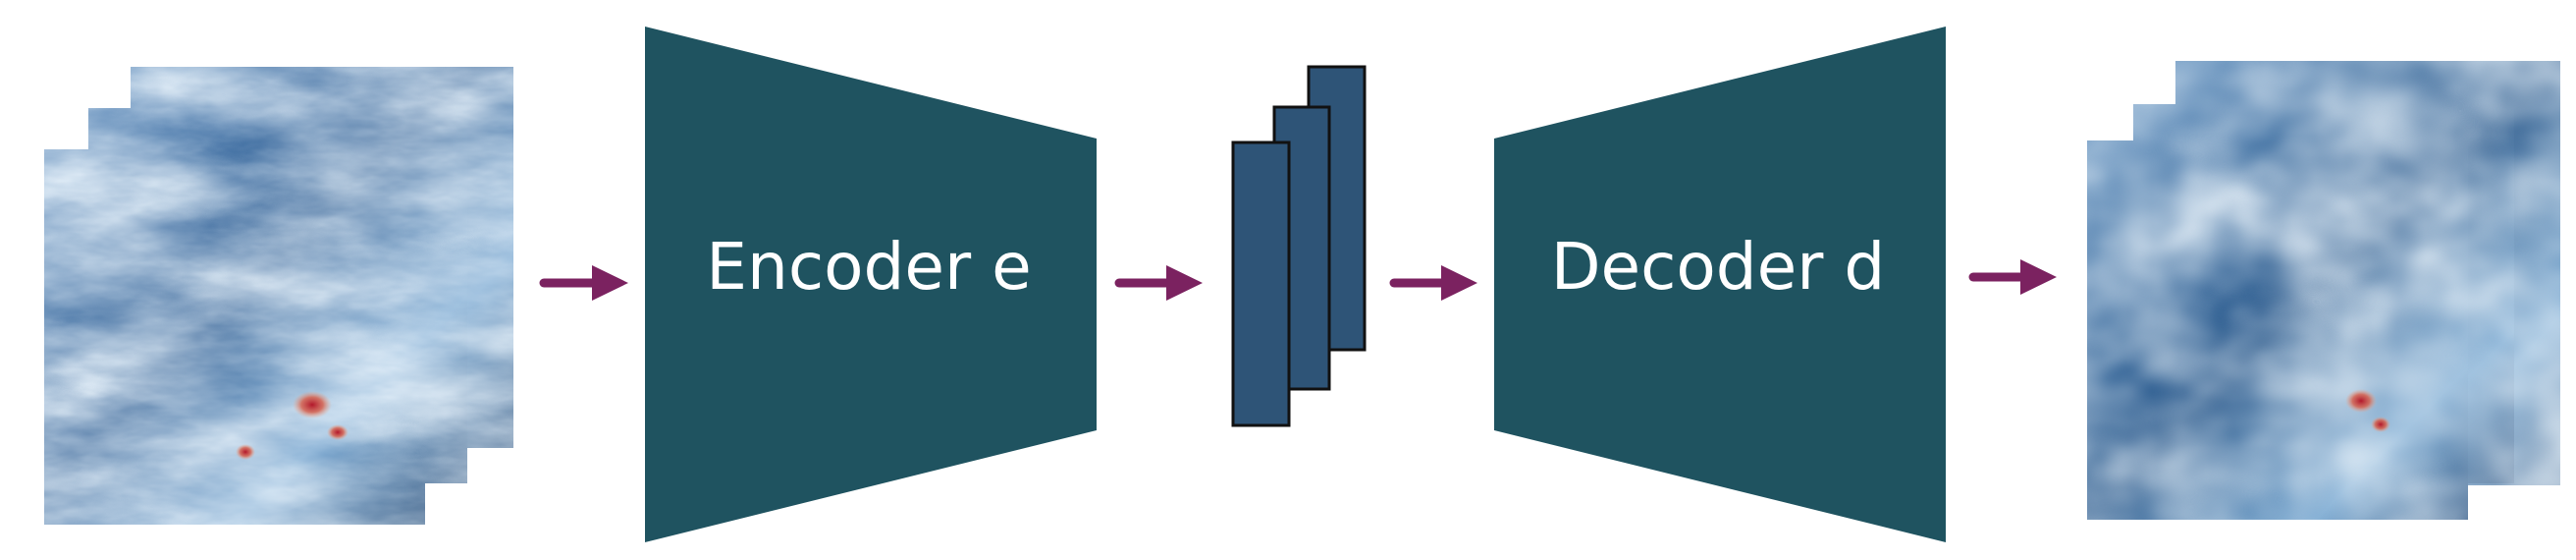 The image size is (2576, 560). Describe the element at coordinates (1261, 283) in the screenshot. I see `latent-layer-front` at that location.